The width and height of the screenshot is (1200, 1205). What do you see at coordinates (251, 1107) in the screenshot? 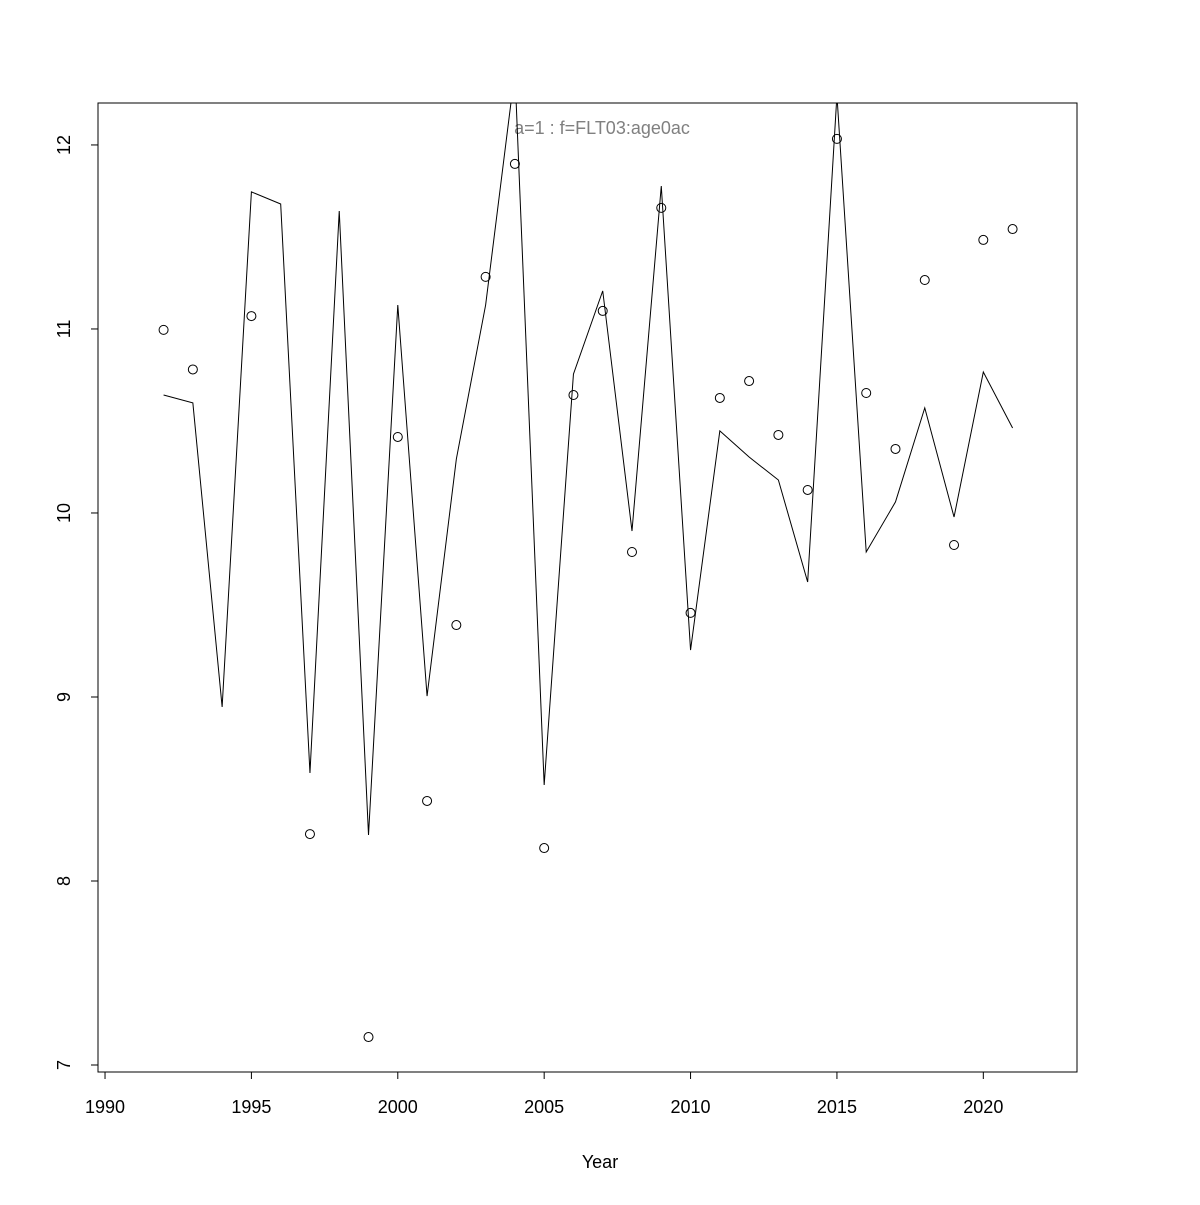
I see `x-tick-label: 1995` at bounding box center [251, 1107].